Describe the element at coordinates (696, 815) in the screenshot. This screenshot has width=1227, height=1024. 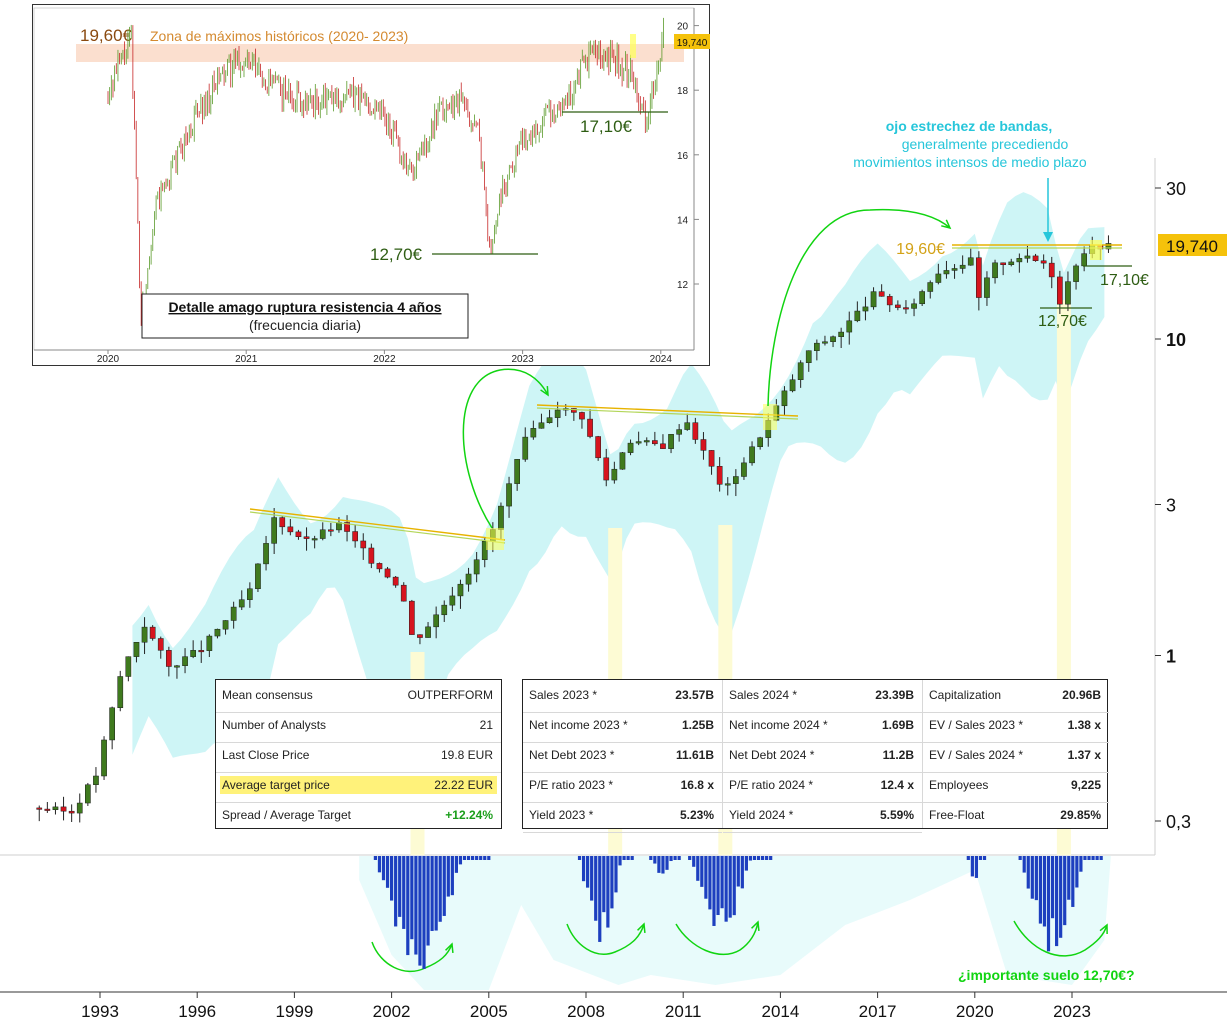
I see `fundamentals-value: 5.23%` at that location.